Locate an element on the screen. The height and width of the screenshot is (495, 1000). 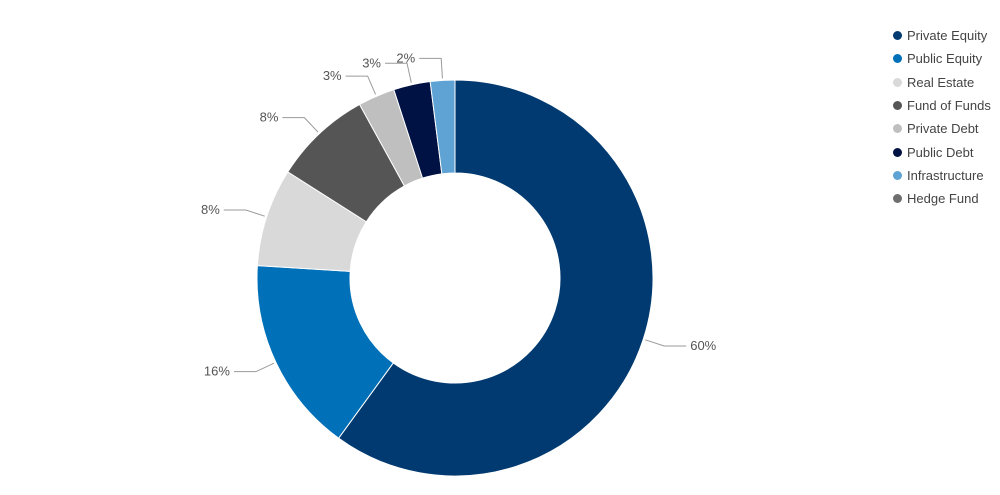
leader-line-public-equity is located at coordinates (254, 367).